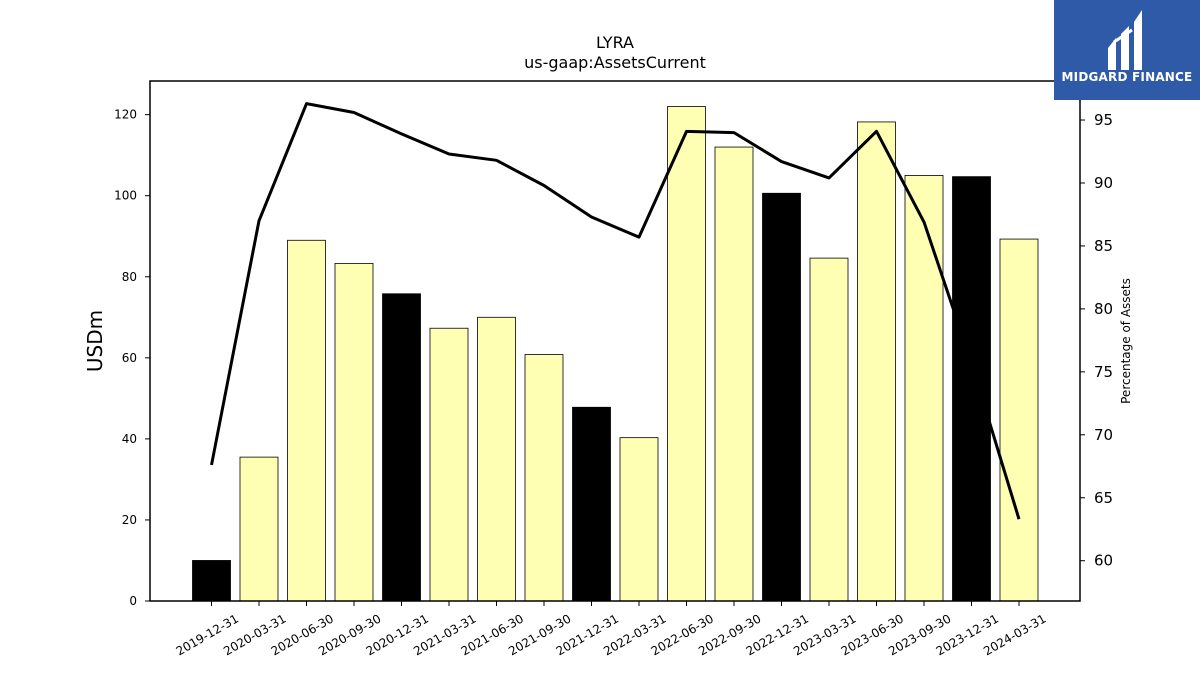 Image resolution: width=1200 pixels, height=675 pixels. Describe the element at coordinates (1125, 40) in the screenshot. I see `logo-mark-icon` at that location.